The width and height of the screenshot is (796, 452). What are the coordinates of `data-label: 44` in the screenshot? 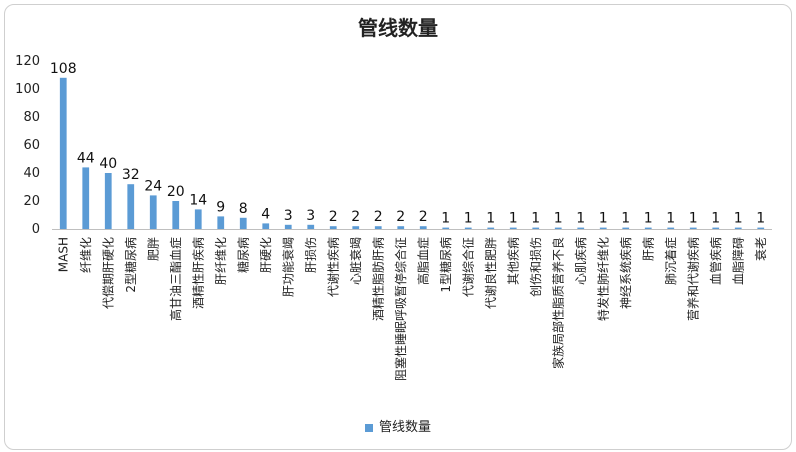 It's located at (86, 158).